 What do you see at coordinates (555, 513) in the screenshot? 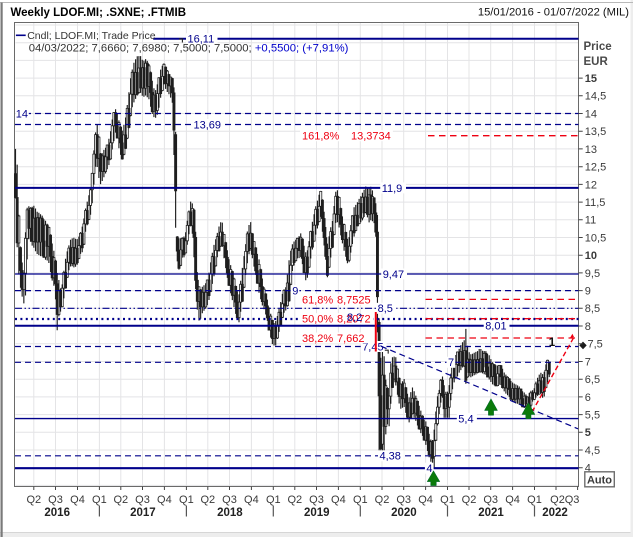
I see `svg-text: 2022` at bounding box center [555, 513].